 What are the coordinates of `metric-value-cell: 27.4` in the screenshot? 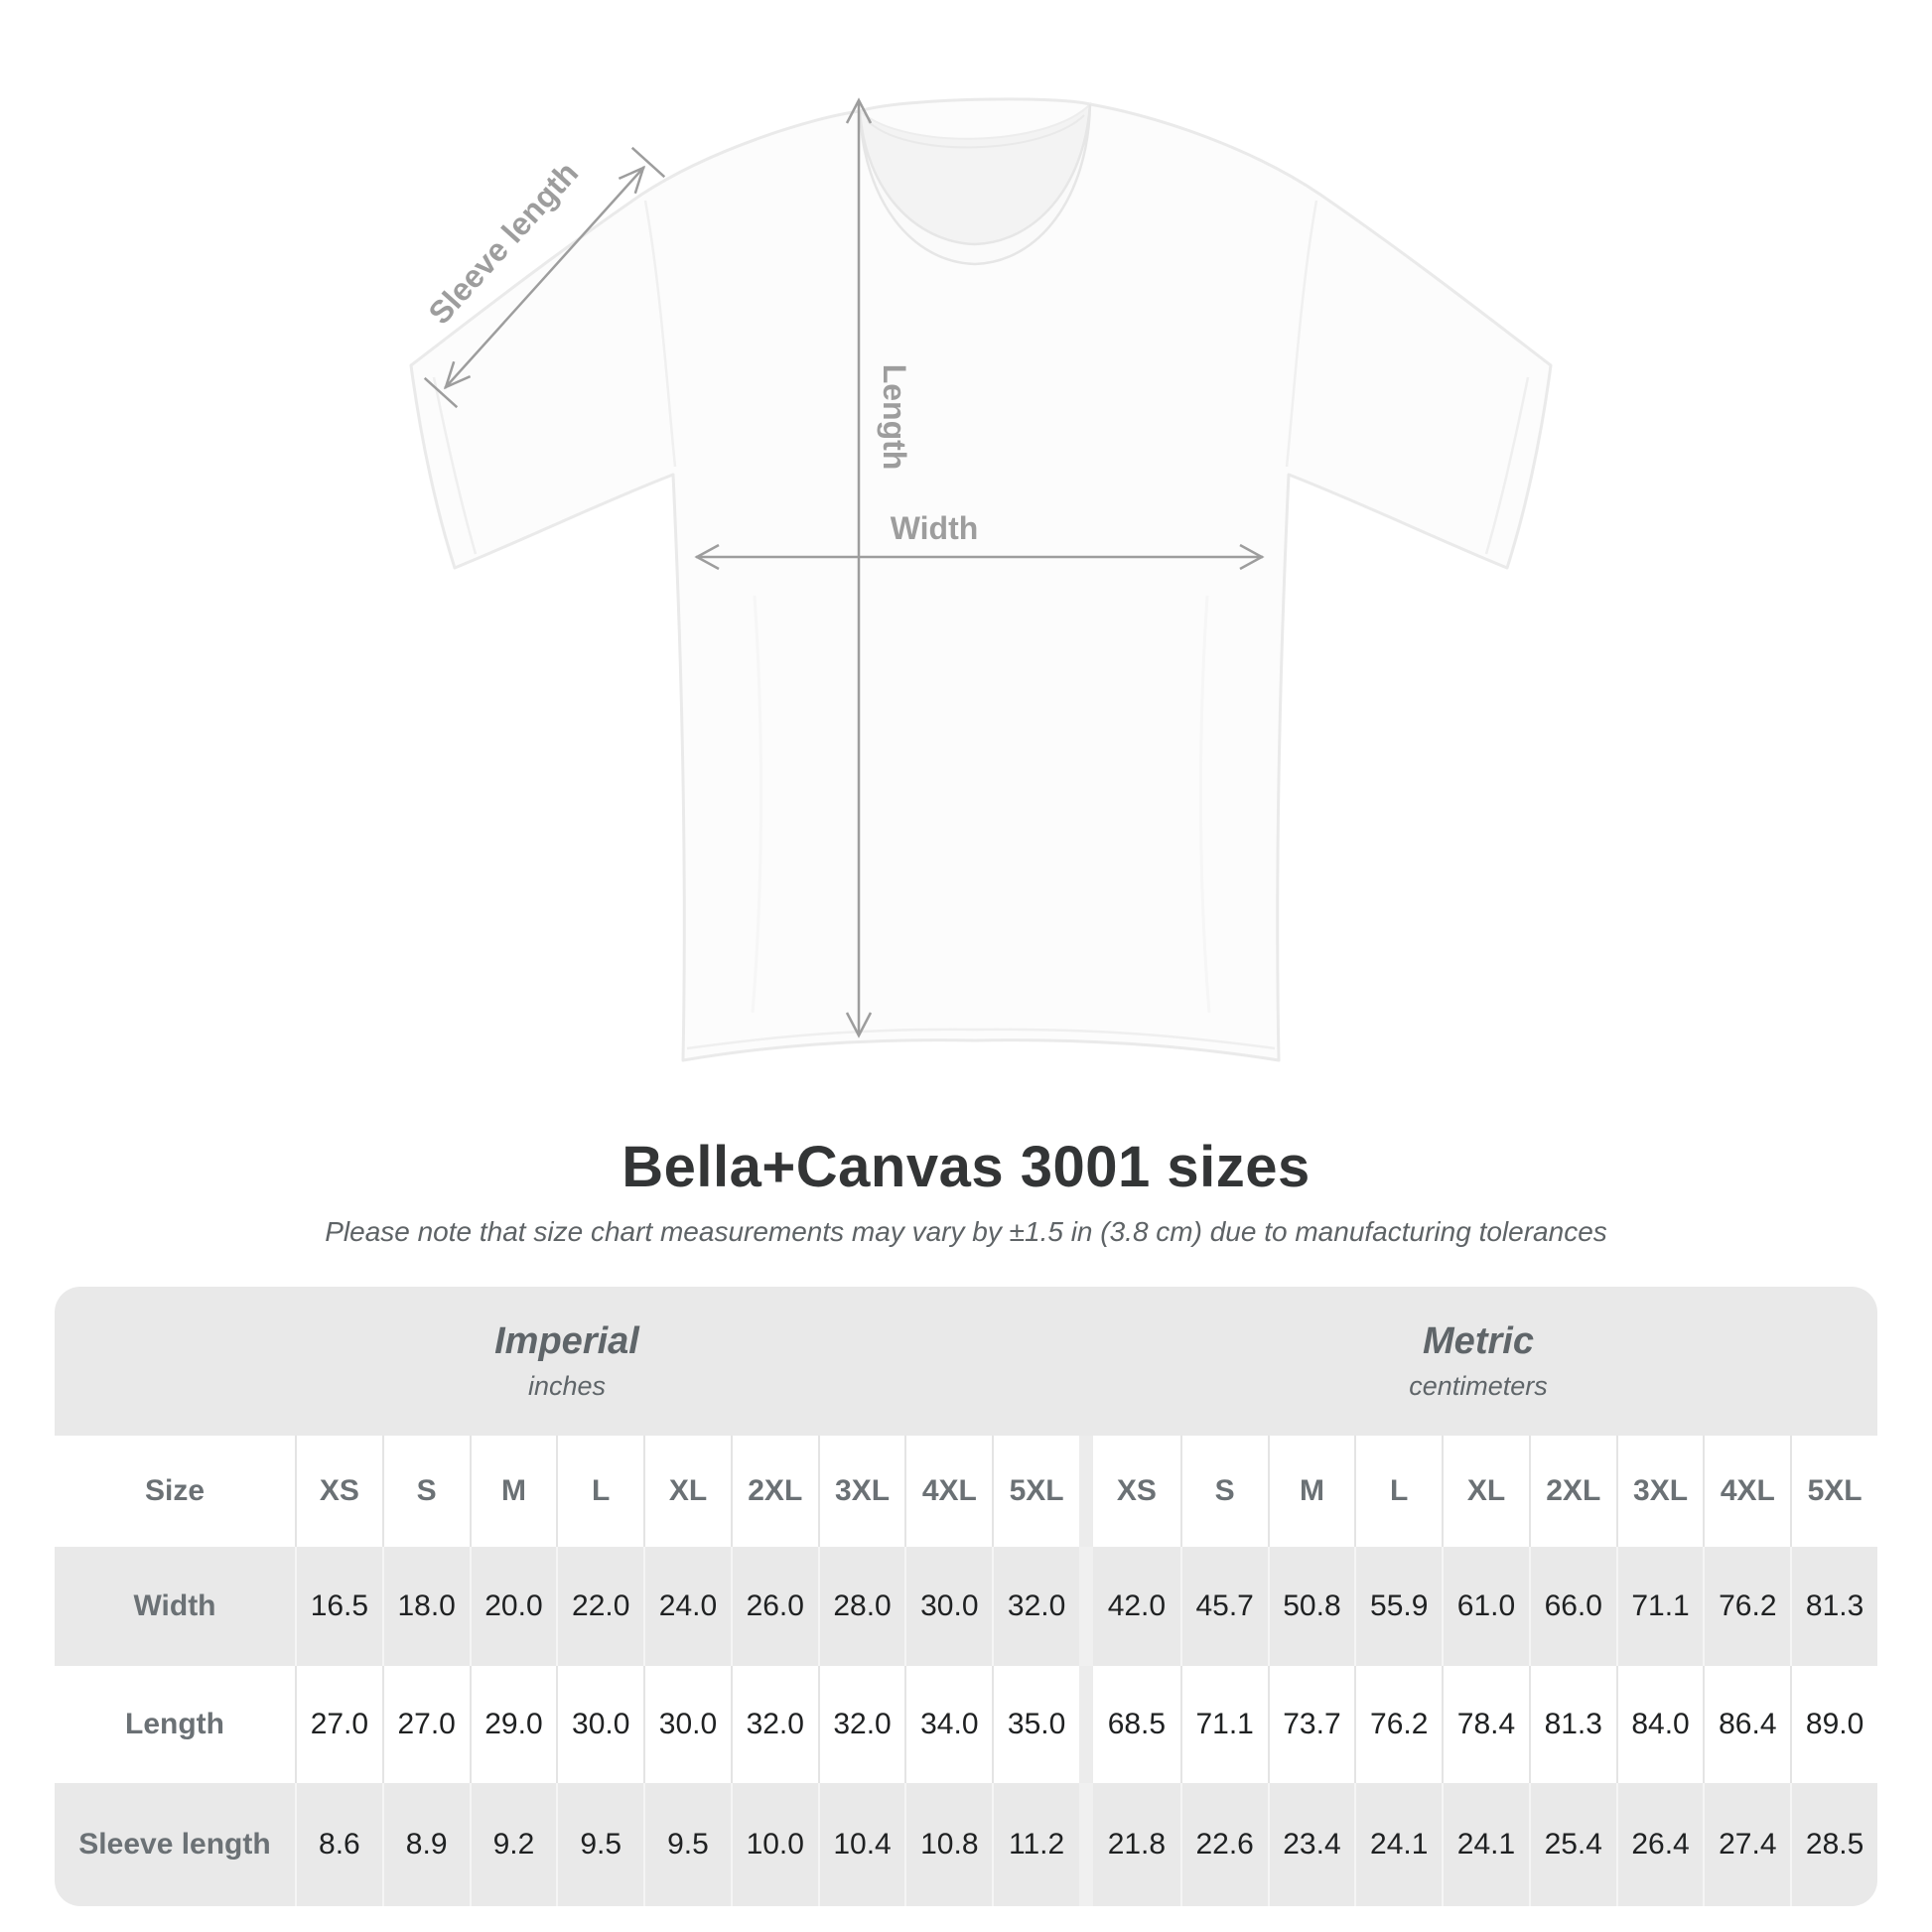 It's located at (1746, 1844).